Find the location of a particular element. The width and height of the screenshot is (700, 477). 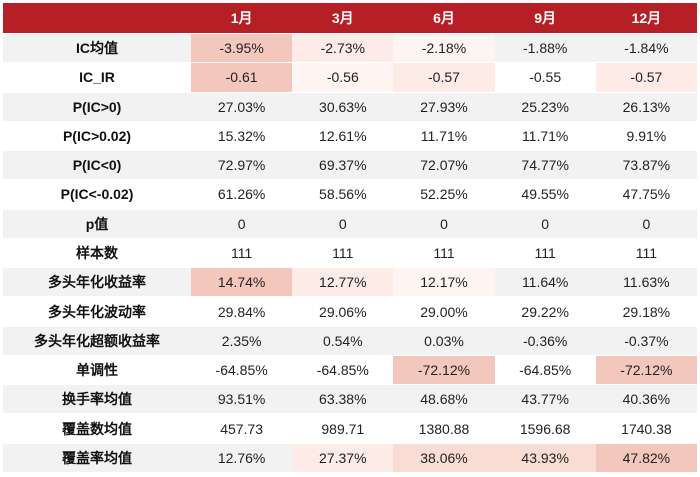

value-cell: 14.74% is located at coordinates (242, 282).